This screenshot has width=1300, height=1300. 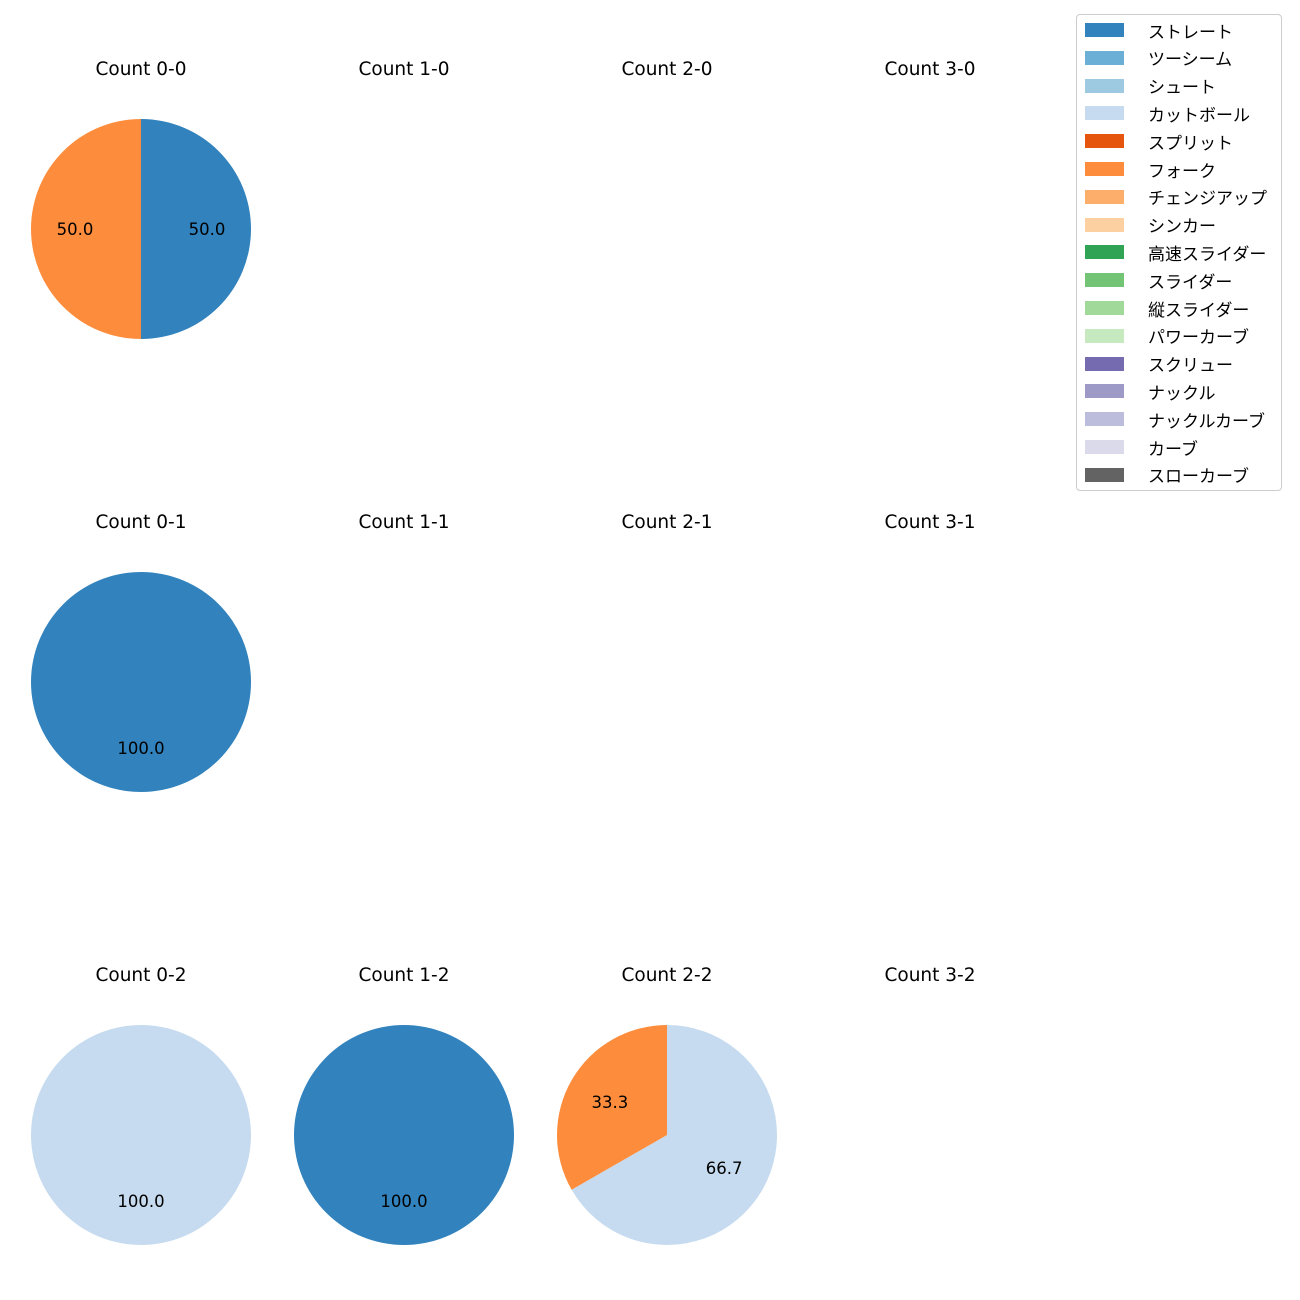 I want to click on legend-label: パワーカーブ, so click(x=1198, y=338).